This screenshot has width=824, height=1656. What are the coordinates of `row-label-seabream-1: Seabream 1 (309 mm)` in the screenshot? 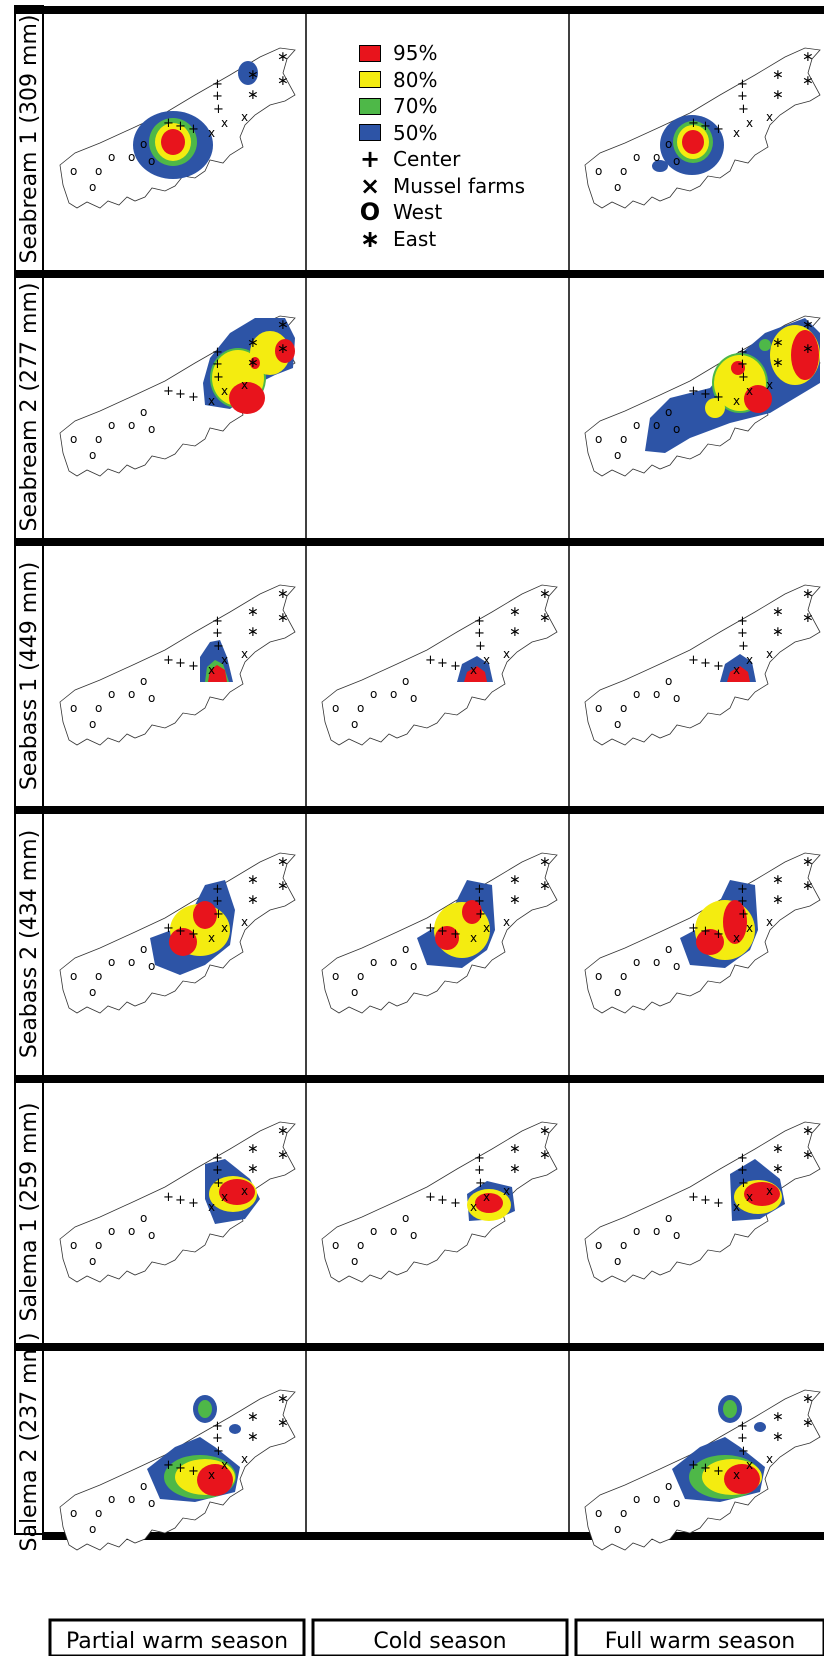 It's located at (29, 139).